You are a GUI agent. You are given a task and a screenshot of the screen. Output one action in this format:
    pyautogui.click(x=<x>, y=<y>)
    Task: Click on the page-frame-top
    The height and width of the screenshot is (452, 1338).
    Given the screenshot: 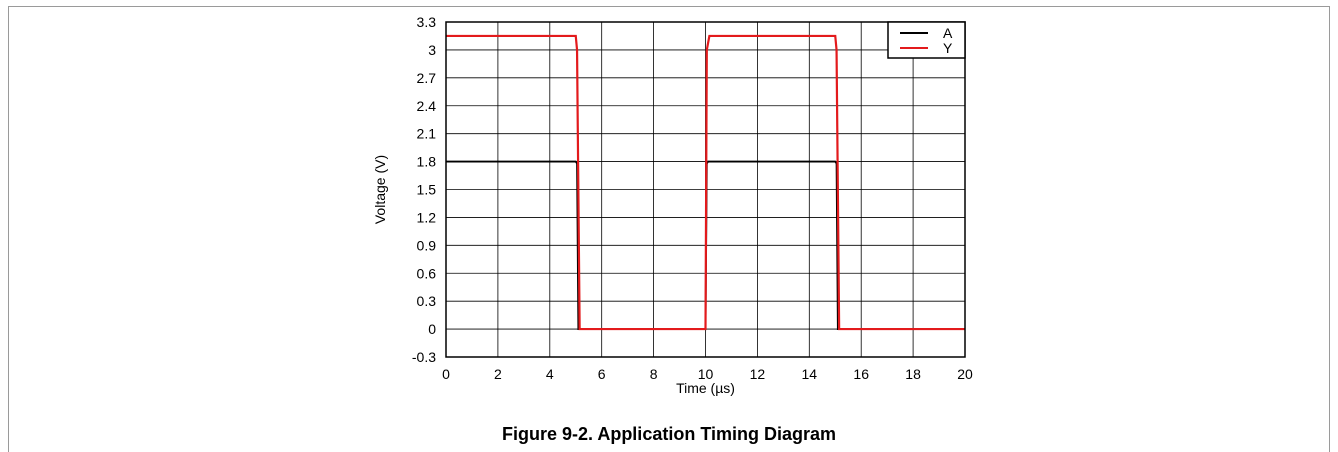 What is the action you would take?
    pyautogui.click(x=669, y=6)
    